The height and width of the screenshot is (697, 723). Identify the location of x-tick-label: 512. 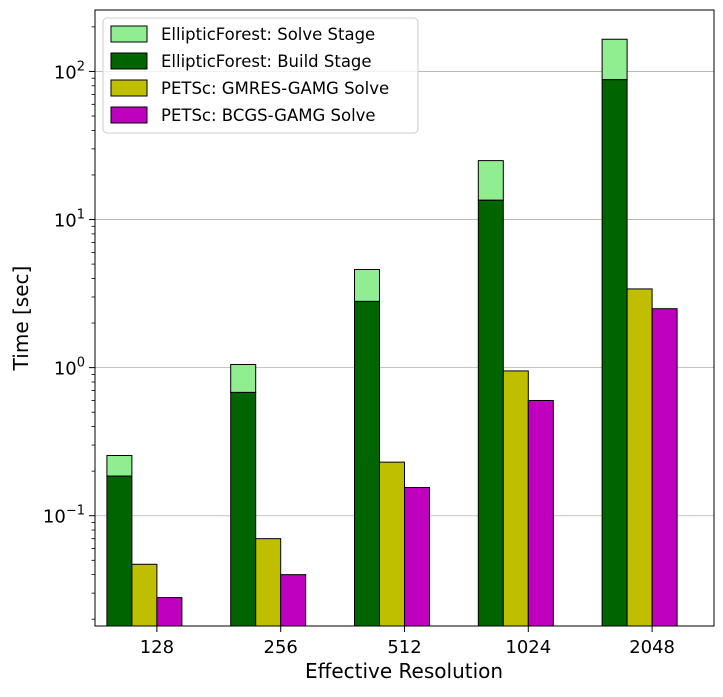
(404, 647).